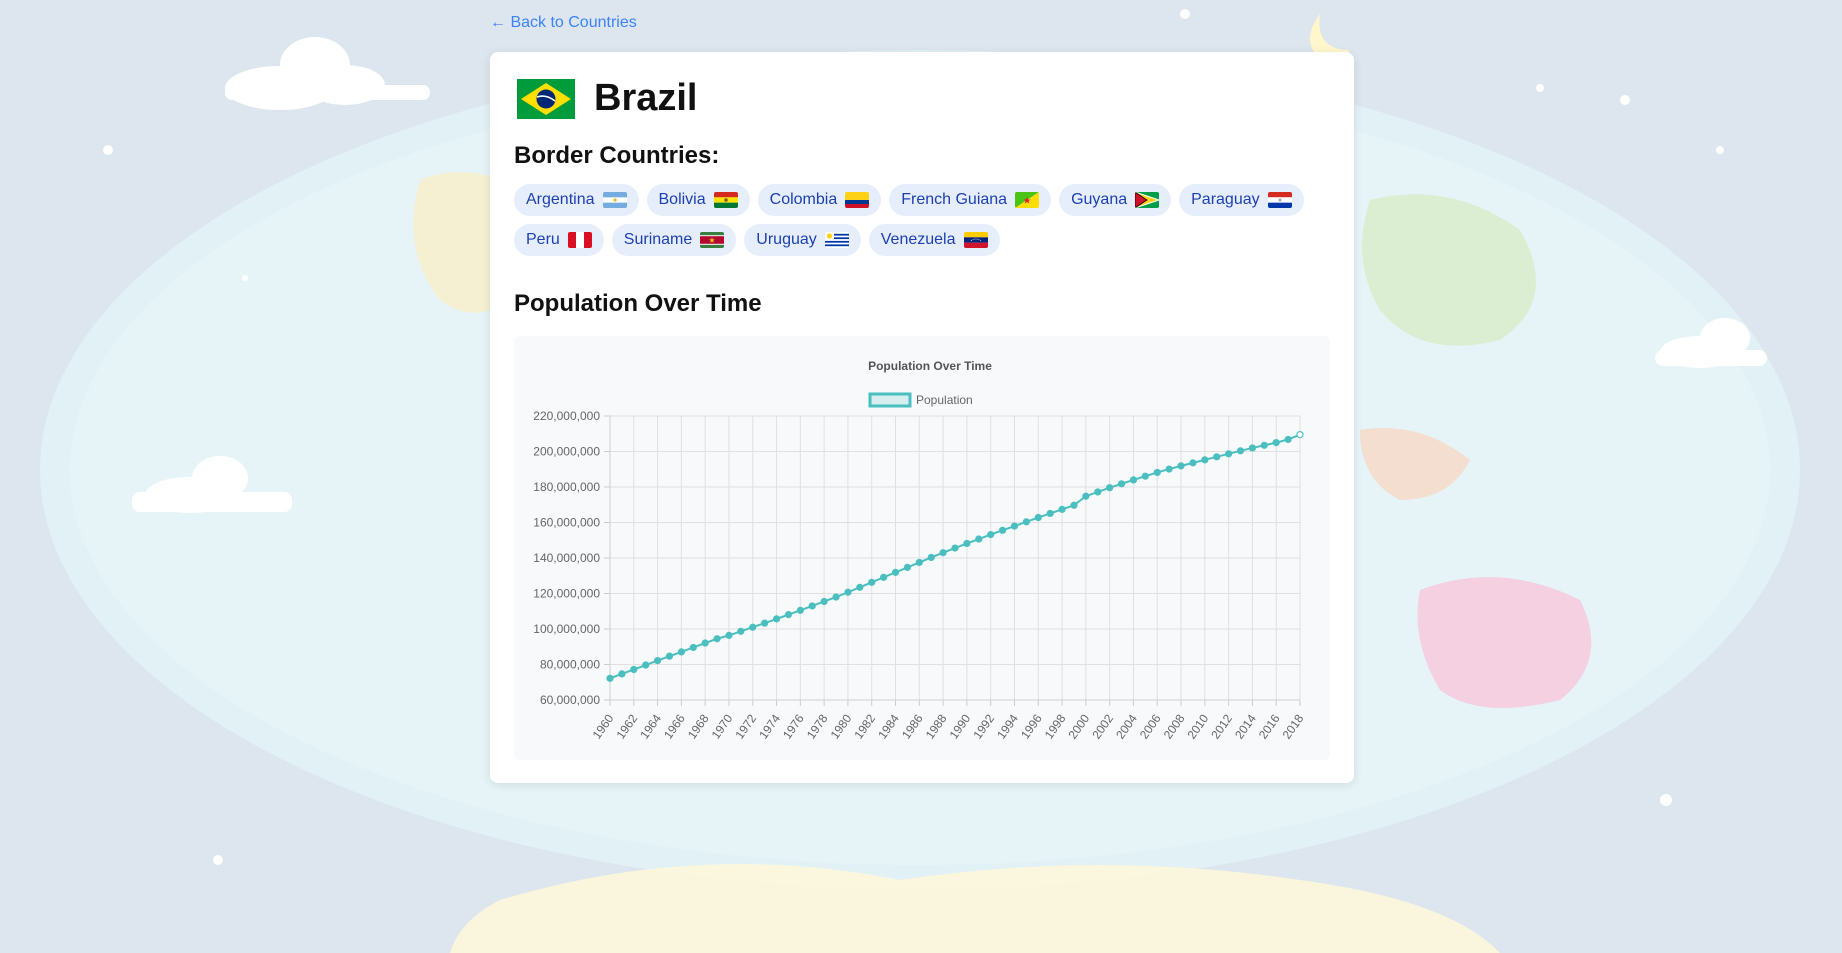 The image size is (1842, 953). What do you see at coordinates (1269, 726) in the screenshot?
I see `x-tick-label: 2016` at bounding box center [1269, 726].